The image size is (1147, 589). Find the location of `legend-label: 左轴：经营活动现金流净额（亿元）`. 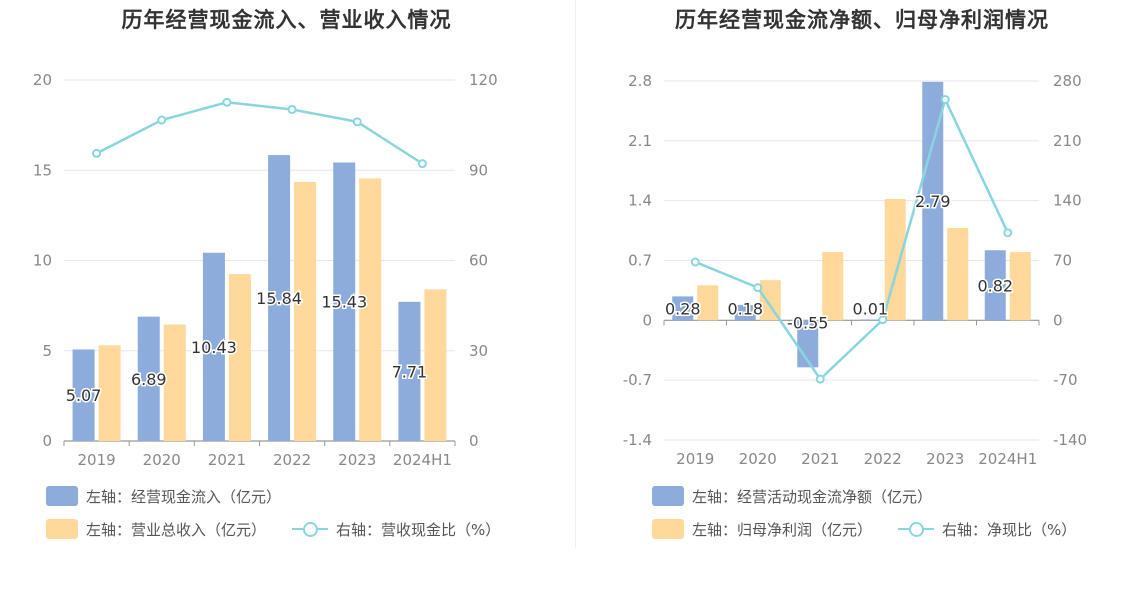

legend-label: 左轴：经营活动现金流净额（亿元） is located at coordinates (812, 496).